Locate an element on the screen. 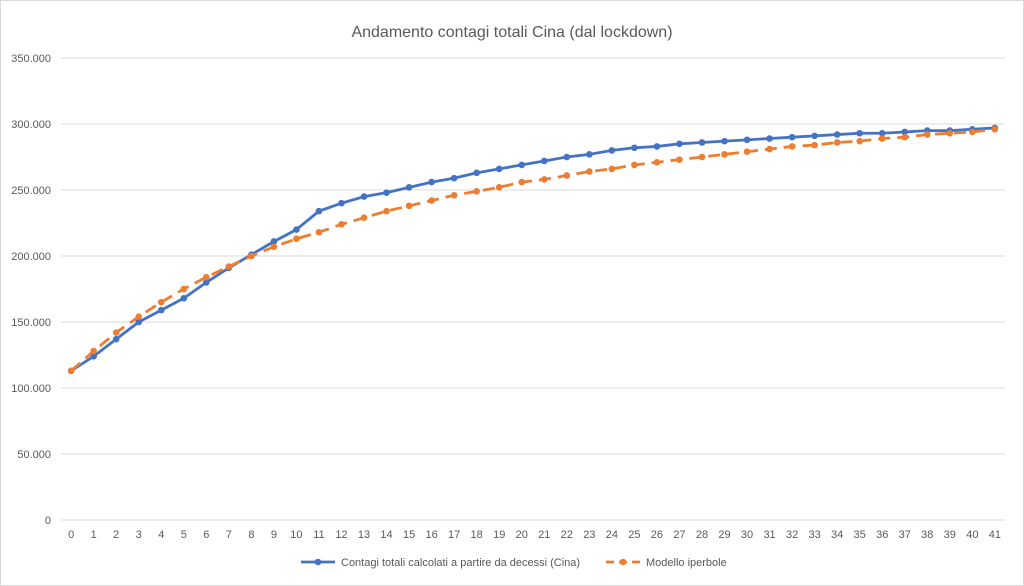  x-tick-label: 11 is located at coordinates (318, 535).